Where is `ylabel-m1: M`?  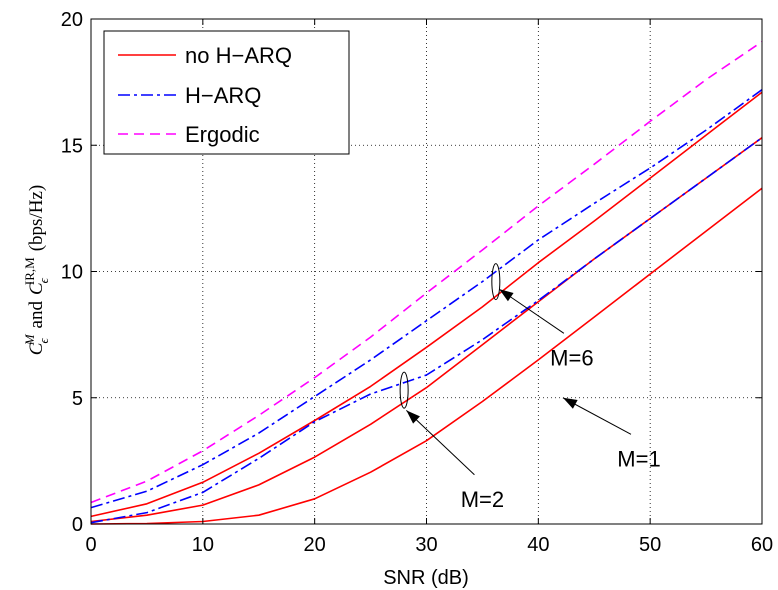
ylabel-m1: M is located at coordinates (29, 339).